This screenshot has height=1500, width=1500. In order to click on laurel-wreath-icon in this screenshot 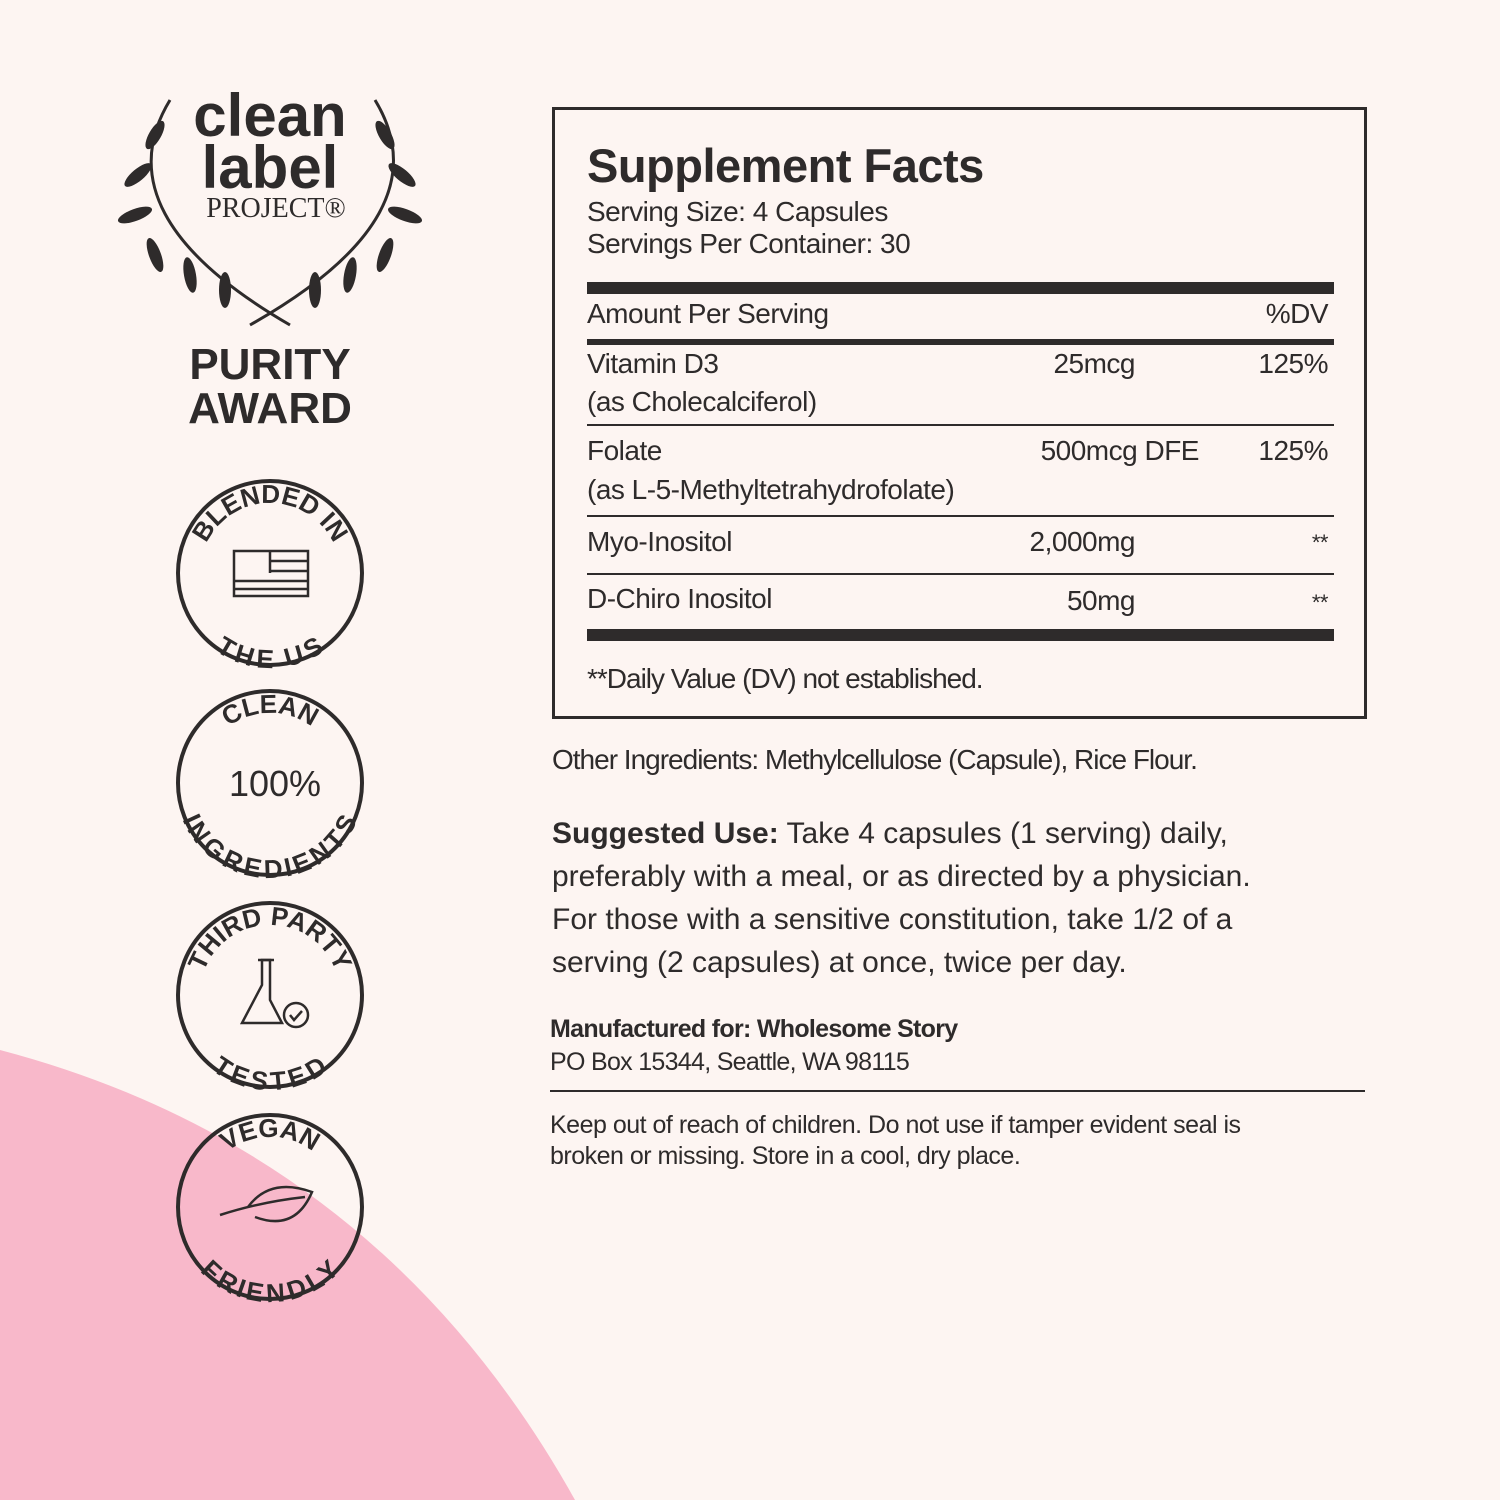, I will do `click(270, 213)`.